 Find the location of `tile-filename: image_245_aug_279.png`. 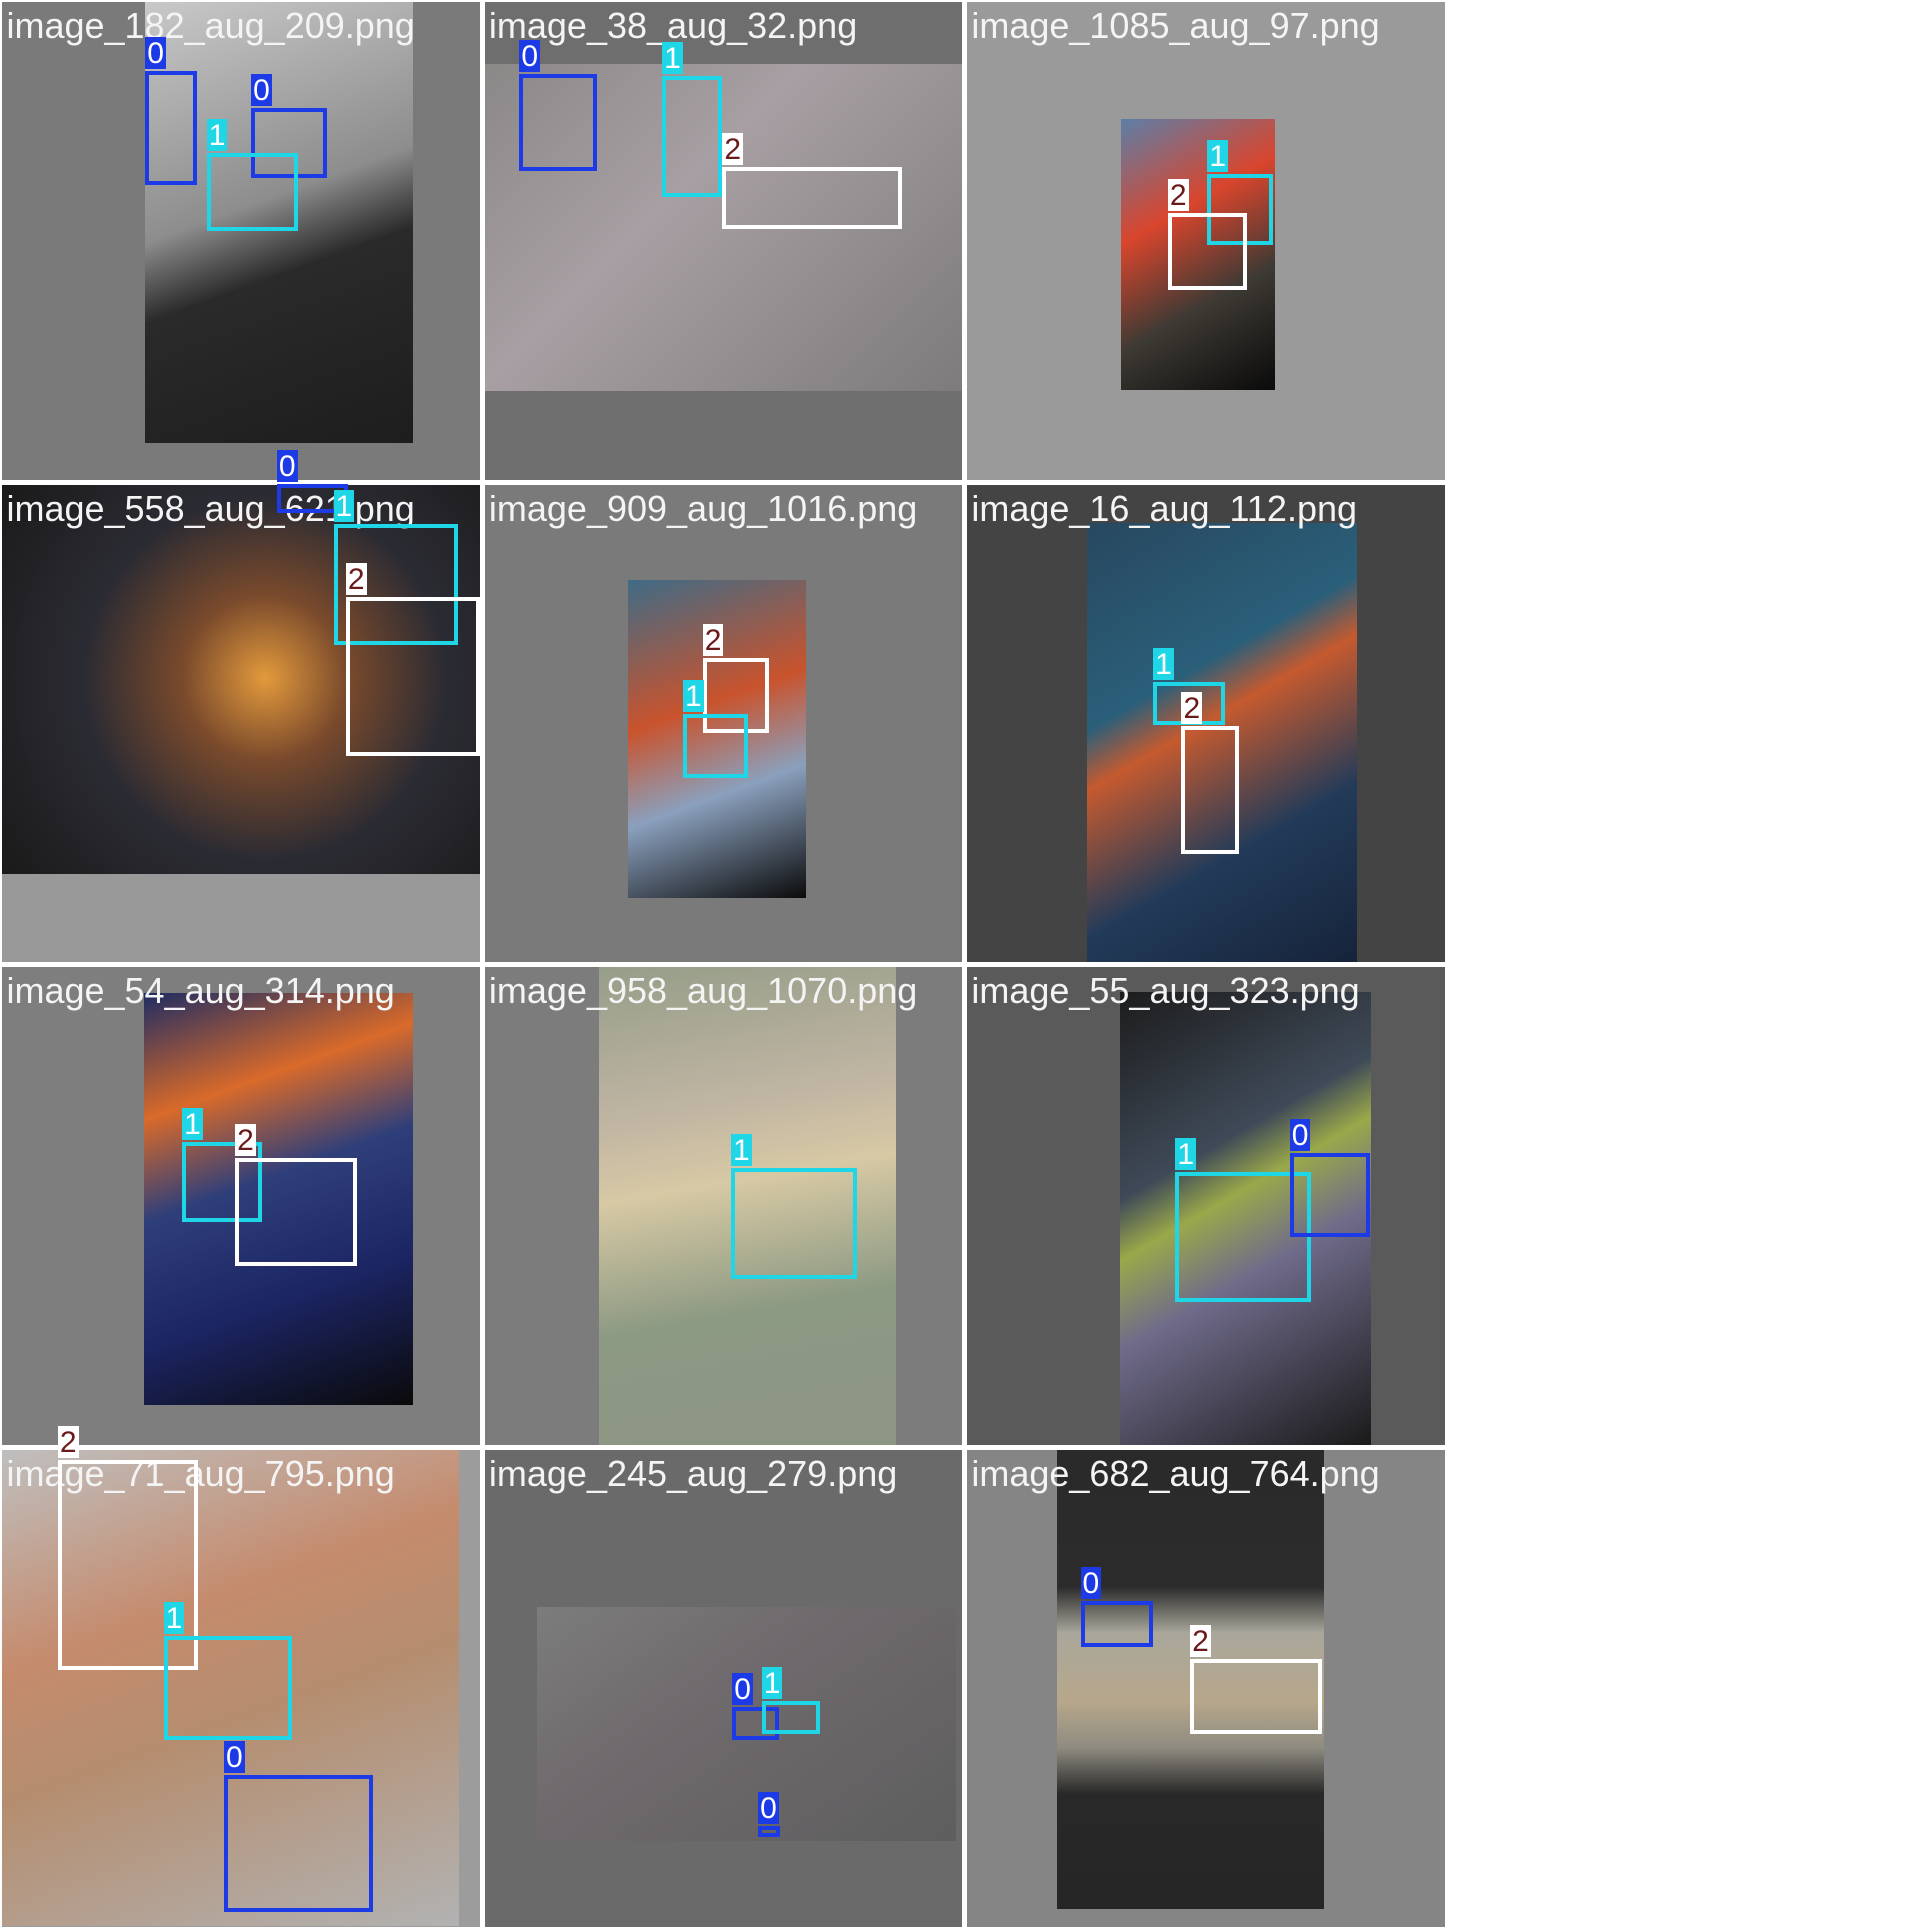

tile-filename: image_245_aug_279.png is located at coordinates (693, 1473).